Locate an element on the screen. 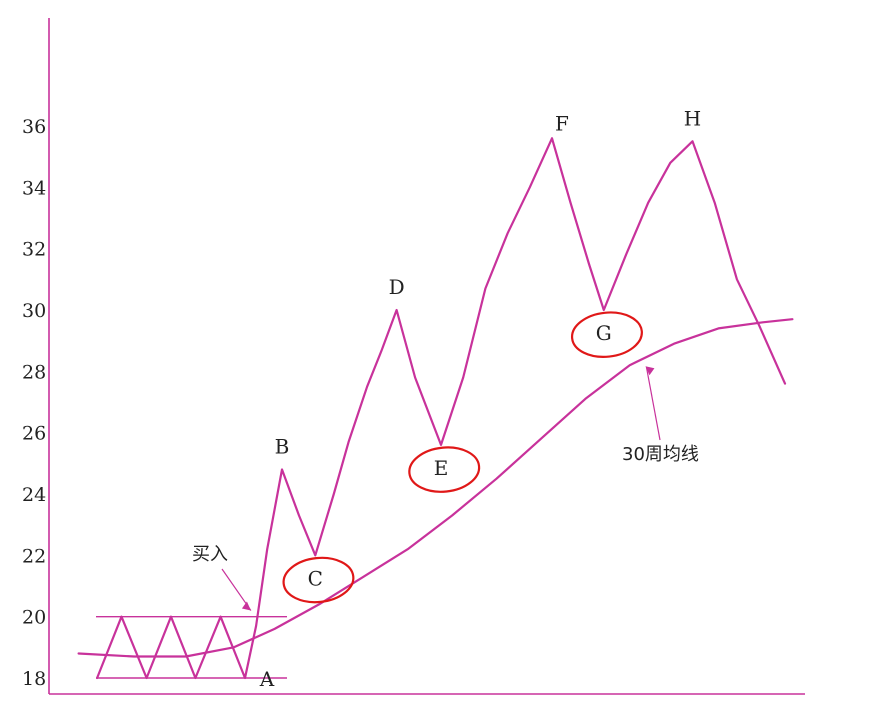 This screenshot has height=720, width=883. annotation-buy-arrowhead is located at coordinates (246, 606).